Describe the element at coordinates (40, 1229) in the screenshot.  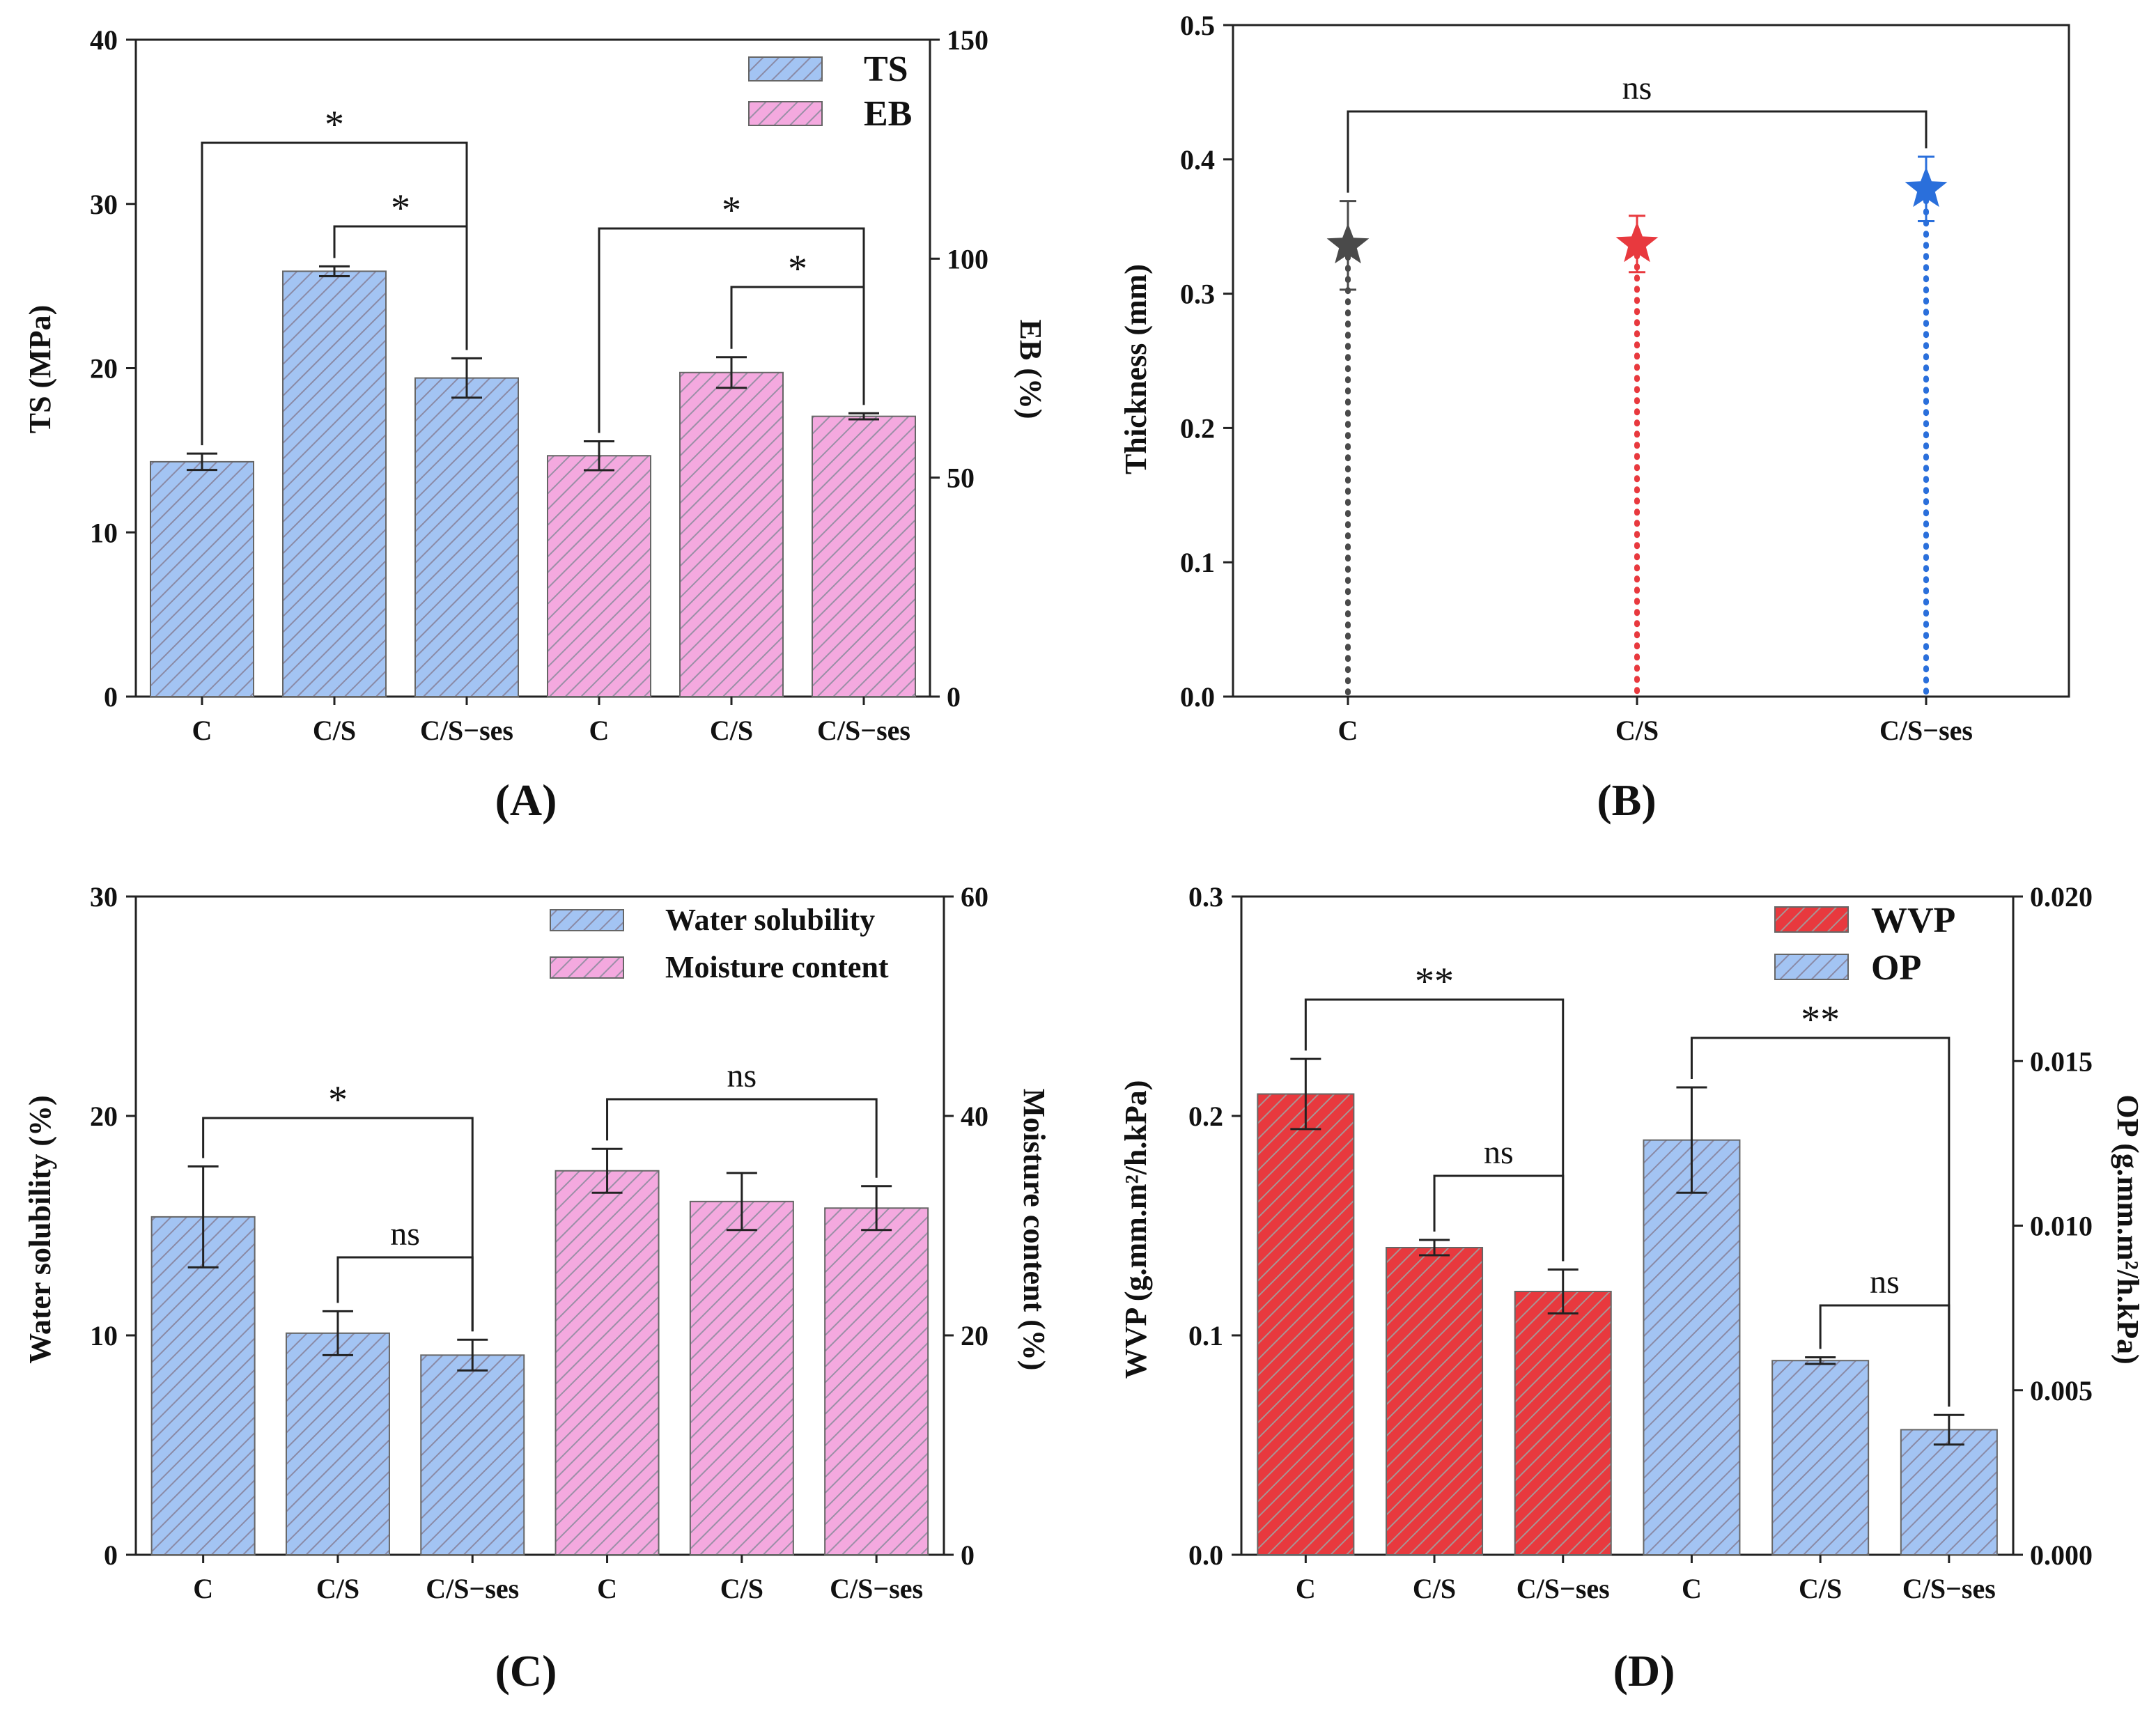
I see `y-axis-label-left: Water solubility (%)` at that location.